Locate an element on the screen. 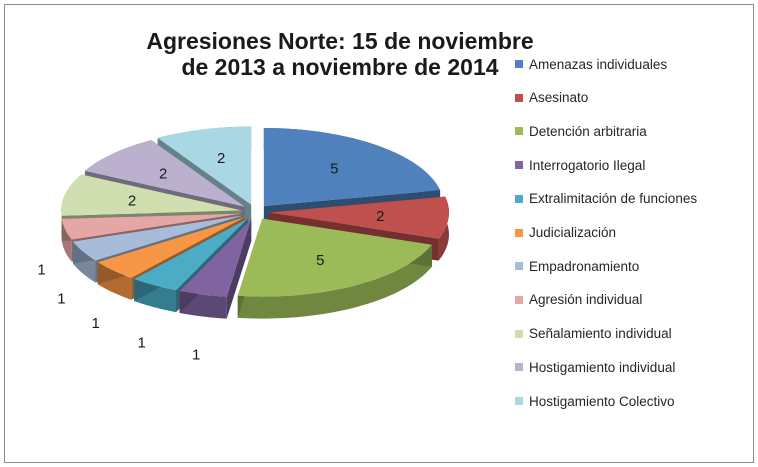 This screenshot has width=758, height=467. data-label-10: 2 is located at coordinates (163, 174).